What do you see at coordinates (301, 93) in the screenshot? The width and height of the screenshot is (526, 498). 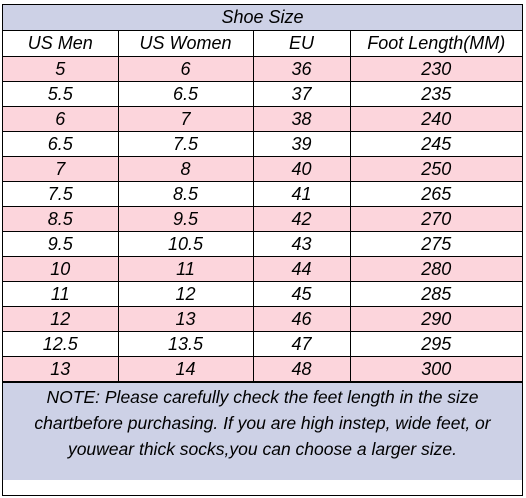 I see `cell-eu: 37` at bounding box center [301, 93].